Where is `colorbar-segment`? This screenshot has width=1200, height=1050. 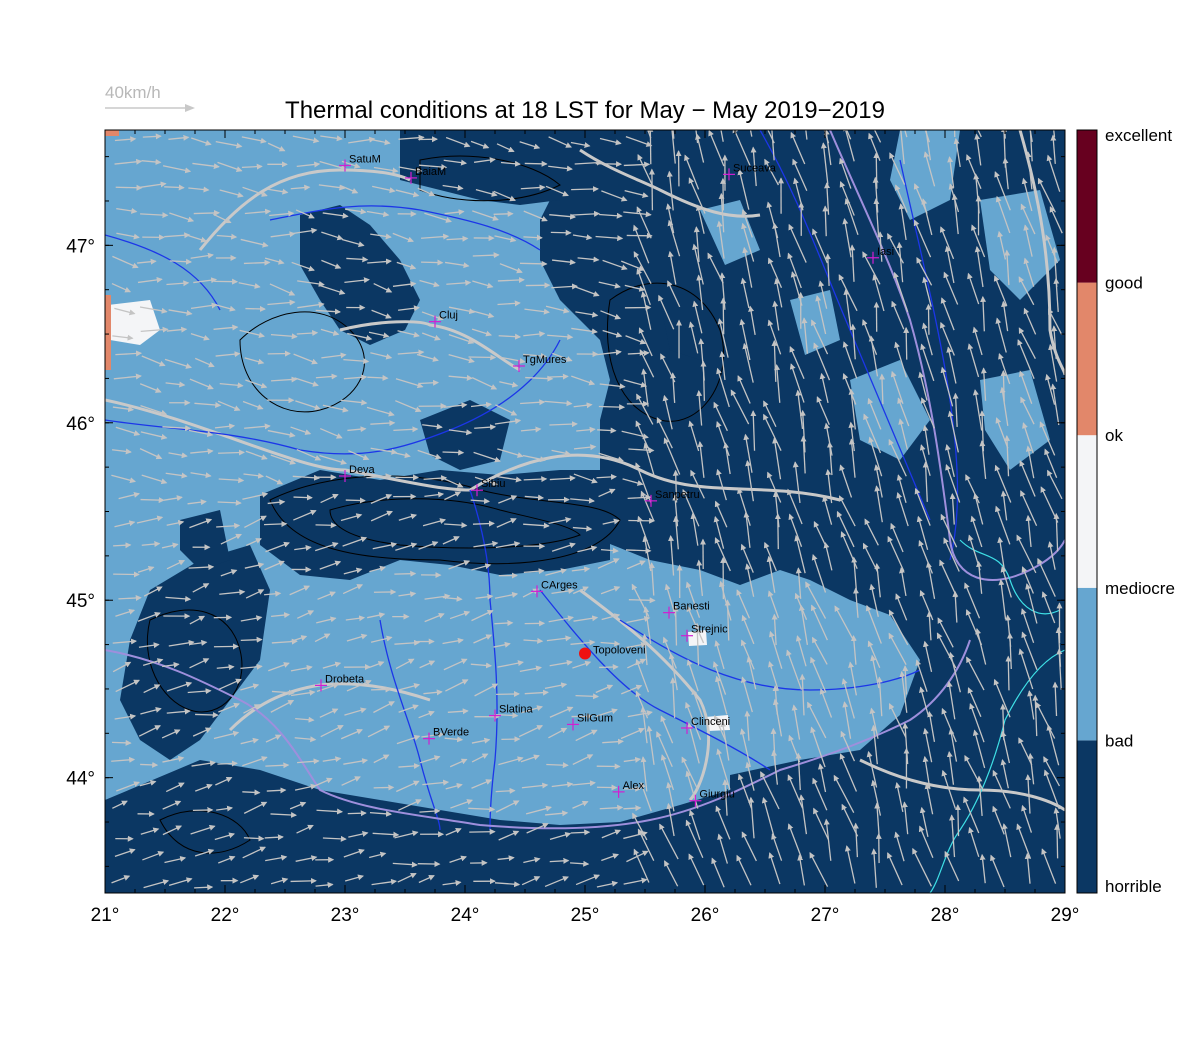
colorbar-segment is located at coordinates (1087, 359).